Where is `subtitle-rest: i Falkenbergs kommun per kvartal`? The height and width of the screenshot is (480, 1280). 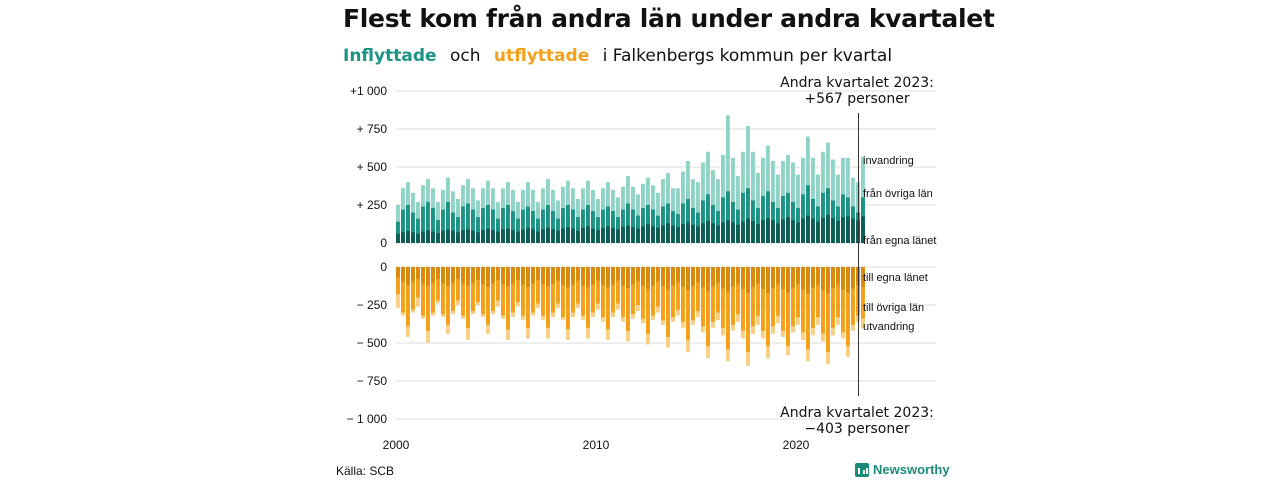 subtitle-rest: i Falkenbergs kommun per kvartal is located at coordinates (747, 56).